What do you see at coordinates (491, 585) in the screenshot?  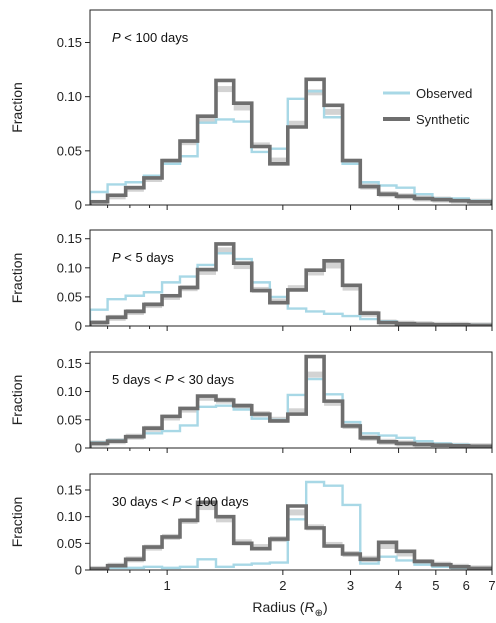 I see `x-tick-label: 7` at bounding box center [491, 585].